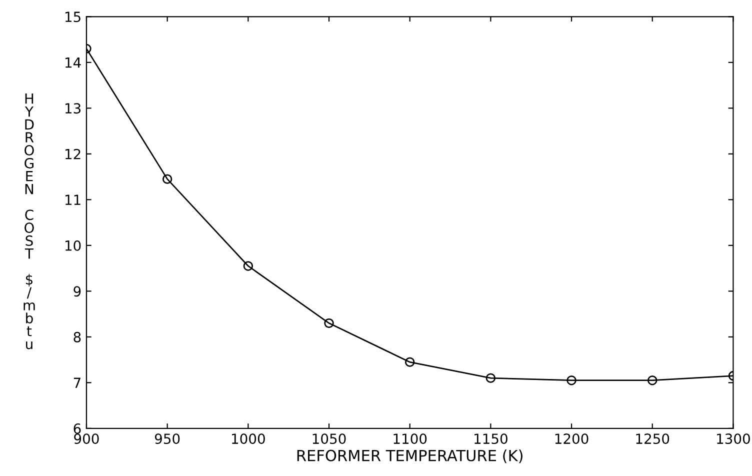 Image resolution: width=752 pixels, height=476 pixels. What do you see at coordinates (72, 199) in the screenshot?
I see `y-tick-label: 11` at bounding box center [72, 199].